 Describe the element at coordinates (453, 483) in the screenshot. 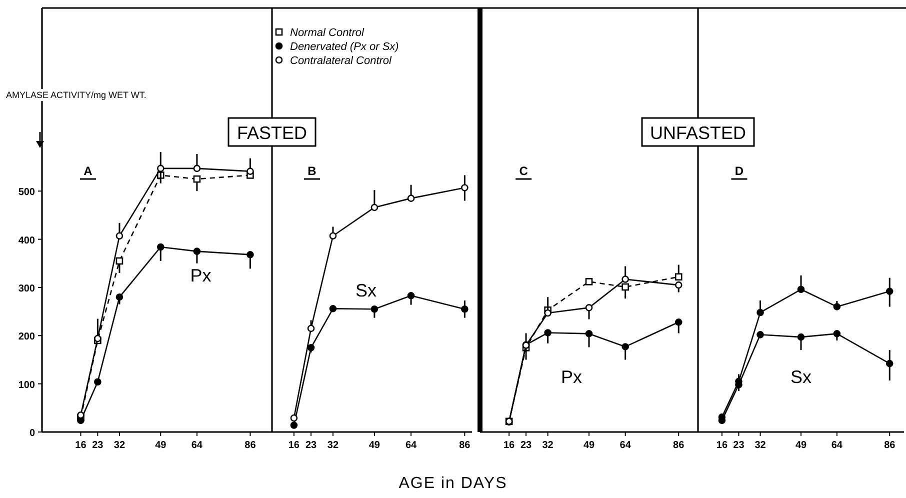

I see `x-axis-title: AGE in DAYS` at that location.